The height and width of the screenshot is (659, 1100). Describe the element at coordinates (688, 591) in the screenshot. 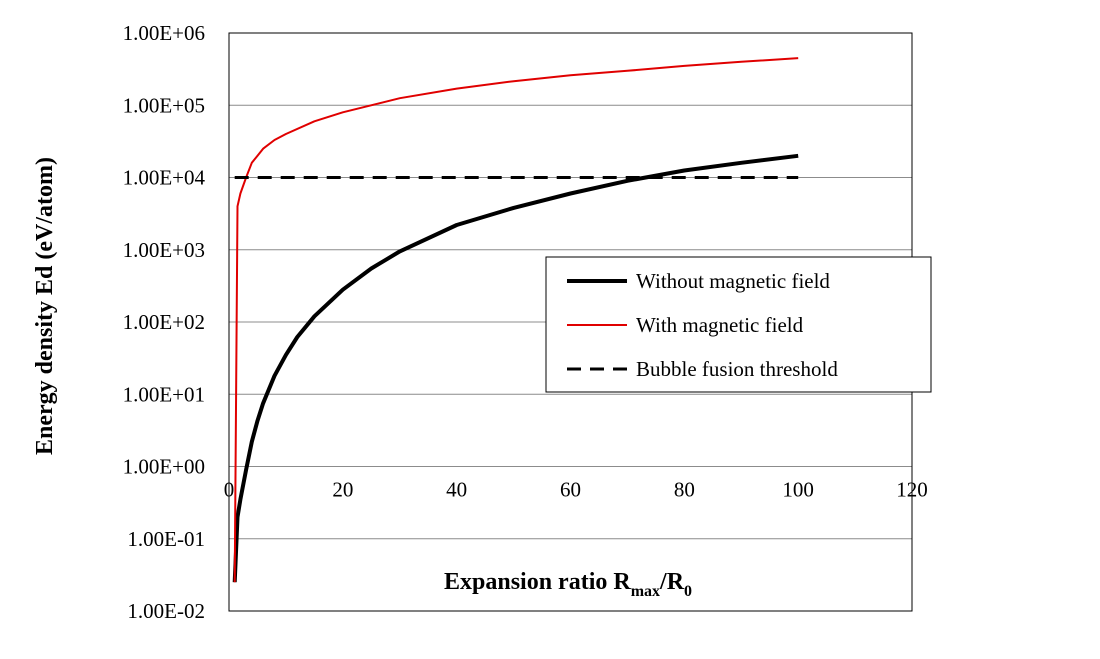

I see `x-axis-title-sub2: 0` at that location.